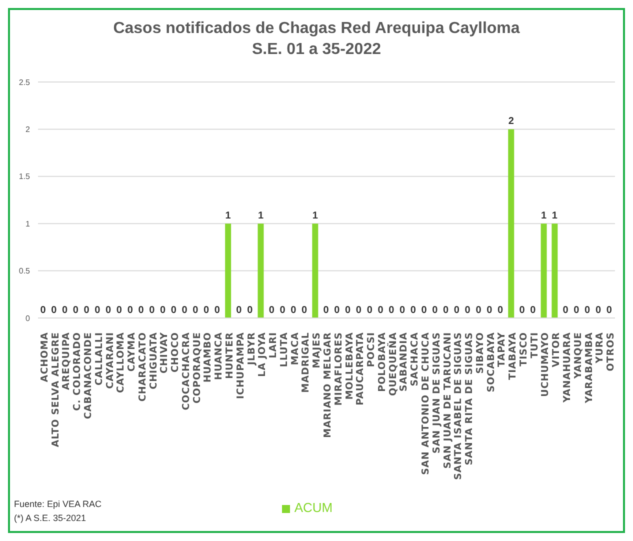 The image size is (633, 541). What do you see at coordinates (208, 357) in the screenshot?
I see `x-tick-label: HUAMBO` at bounding box center [208, 357].